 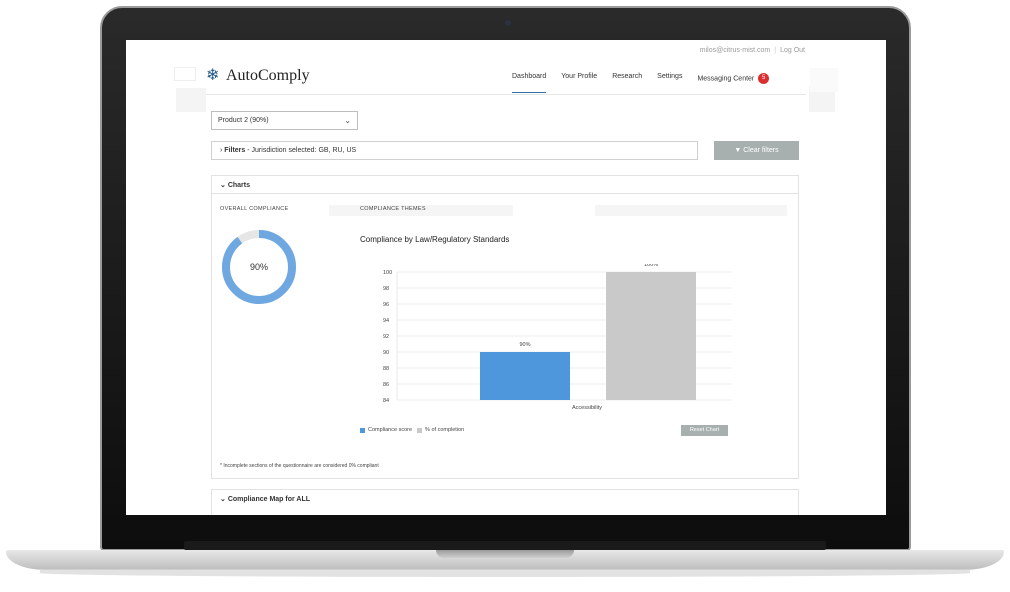 What do you see at coordinates (393, 209) in the screenshot?
I see `compliance-themes-label: COMPLIANCE THEMES` at bounding box center [393, 209].